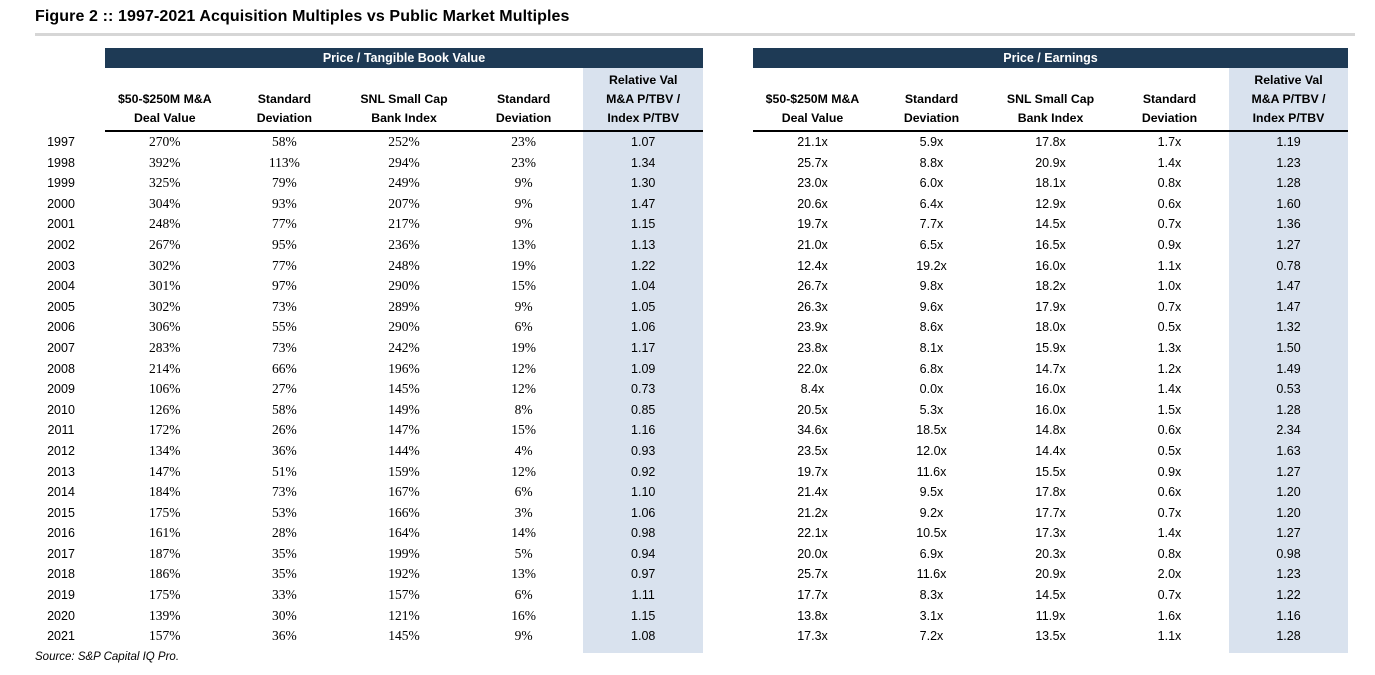 This screenshot has width=1375, height=675. Describe the element at coordinates (165, 553) in the screenshot. I see `table-cell: 187%` at that location.